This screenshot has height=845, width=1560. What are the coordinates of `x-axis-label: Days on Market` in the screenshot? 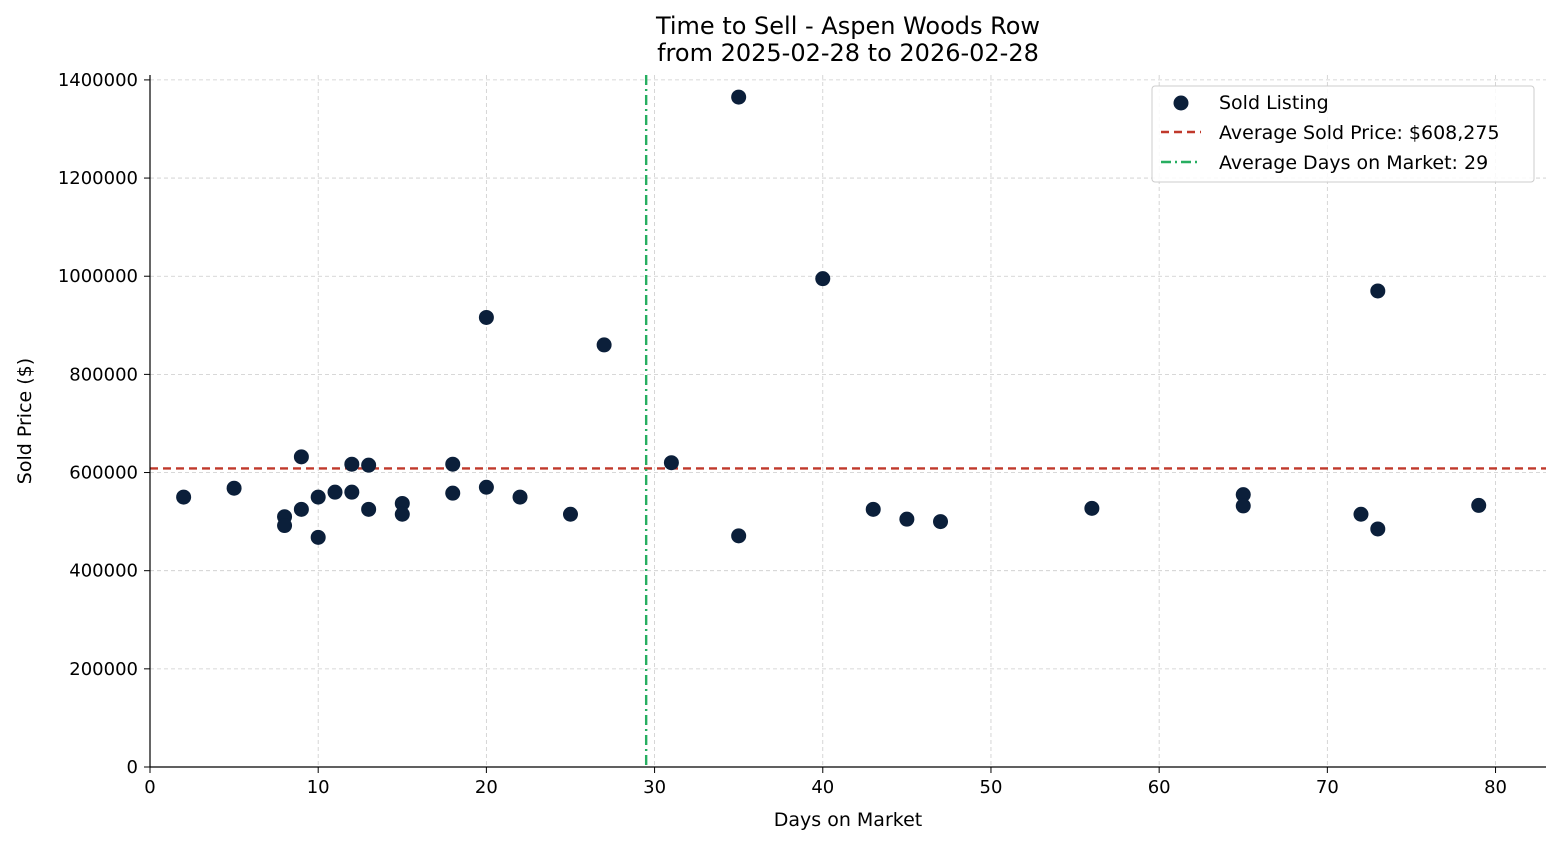 It's located at (848, 820).